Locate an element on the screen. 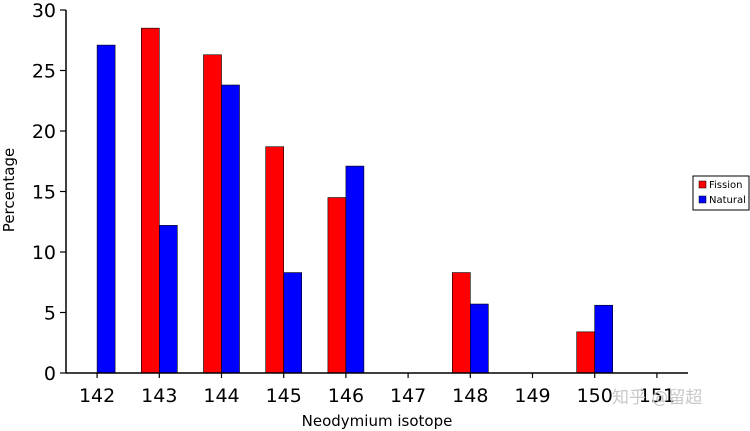  y-tick-label: 10 is located at coordinates (44, 253).